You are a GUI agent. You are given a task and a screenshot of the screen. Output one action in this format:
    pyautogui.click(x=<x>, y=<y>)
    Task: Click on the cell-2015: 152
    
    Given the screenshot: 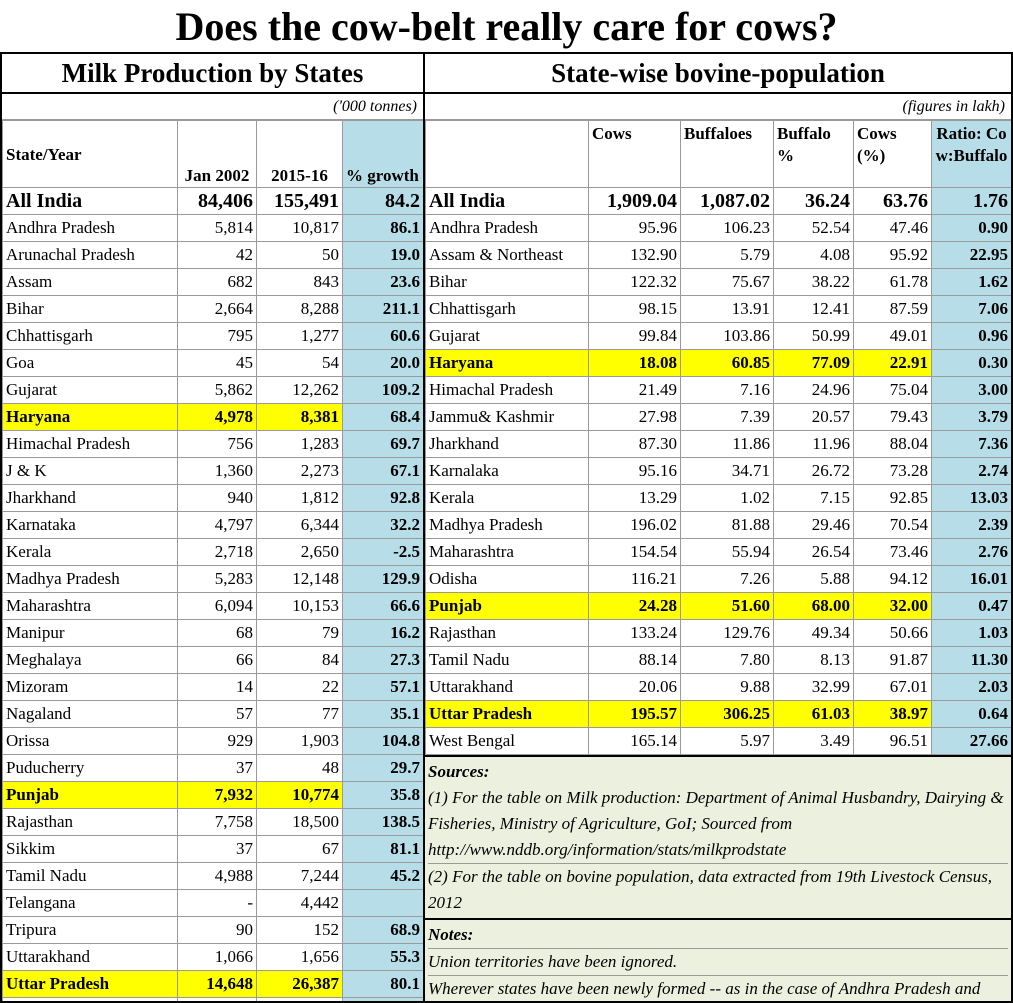 What is the action you would take?
    pyautogui.click(x=299, y=930)
    